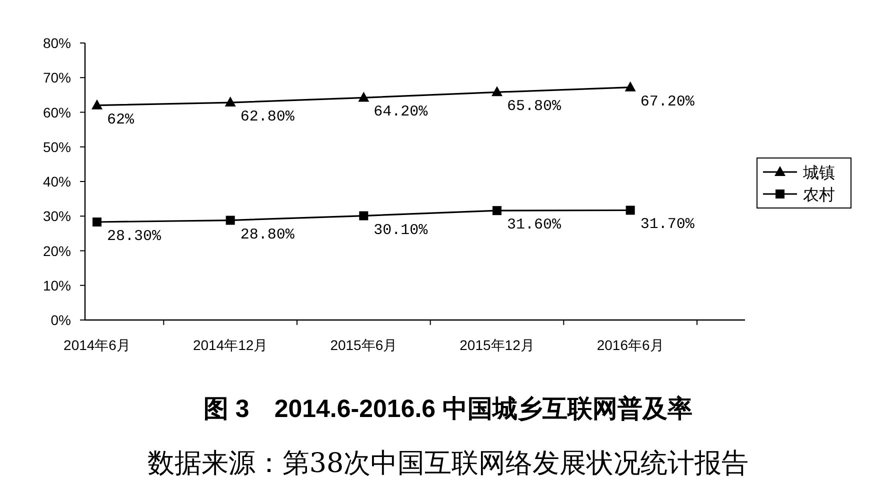 The height and width of the screenshot is (497, 896). What do you see at coordinates (668, 101) in the screenshot?
I see `data-label: 67.20%` at bounding box center [668, 101].